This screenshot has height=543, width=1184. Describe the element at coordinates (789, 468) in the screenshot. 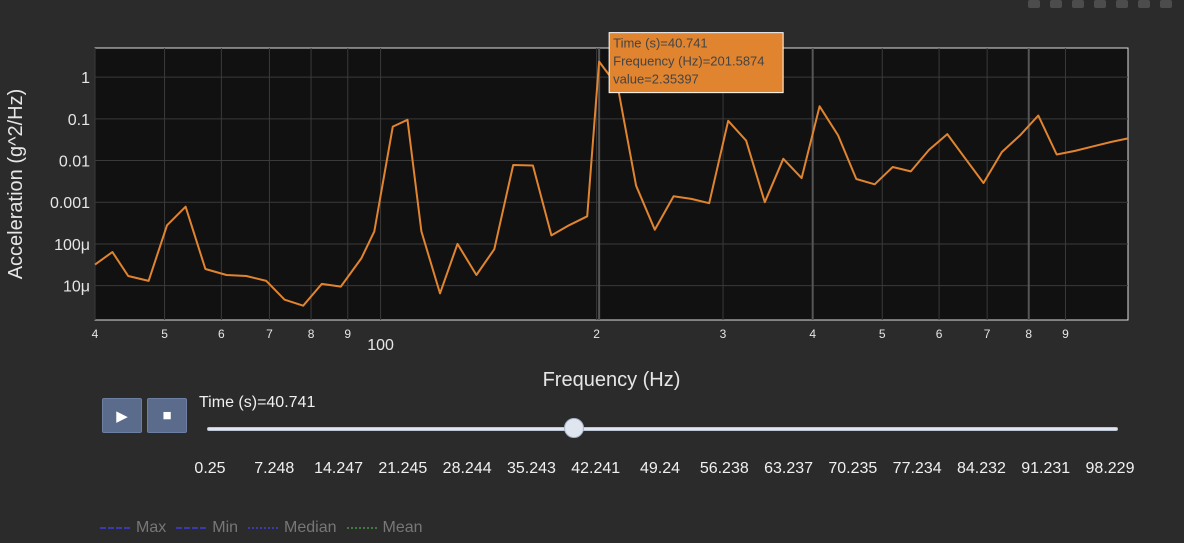

I see `slider-step-label: 63.237` at that location.